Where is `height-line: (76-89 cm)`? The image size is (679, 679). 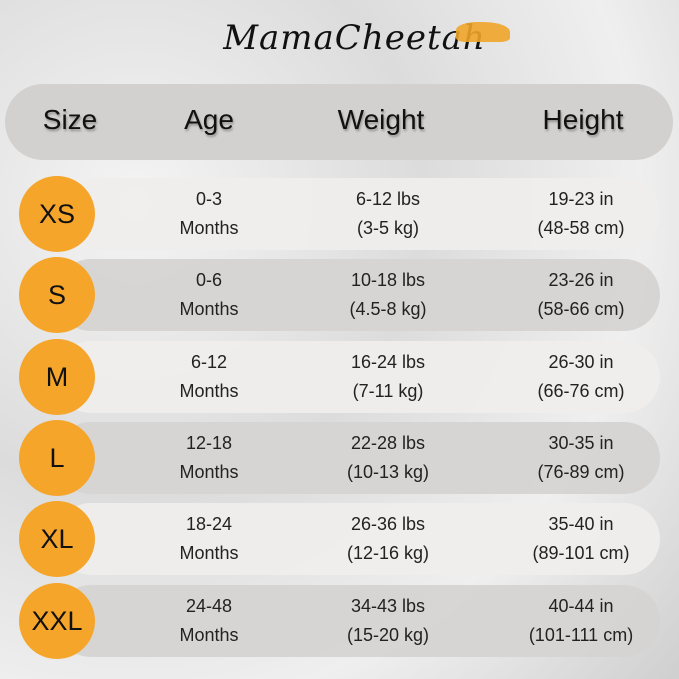 height-line: (76-89 cm) is located at coordinates (581, 472).